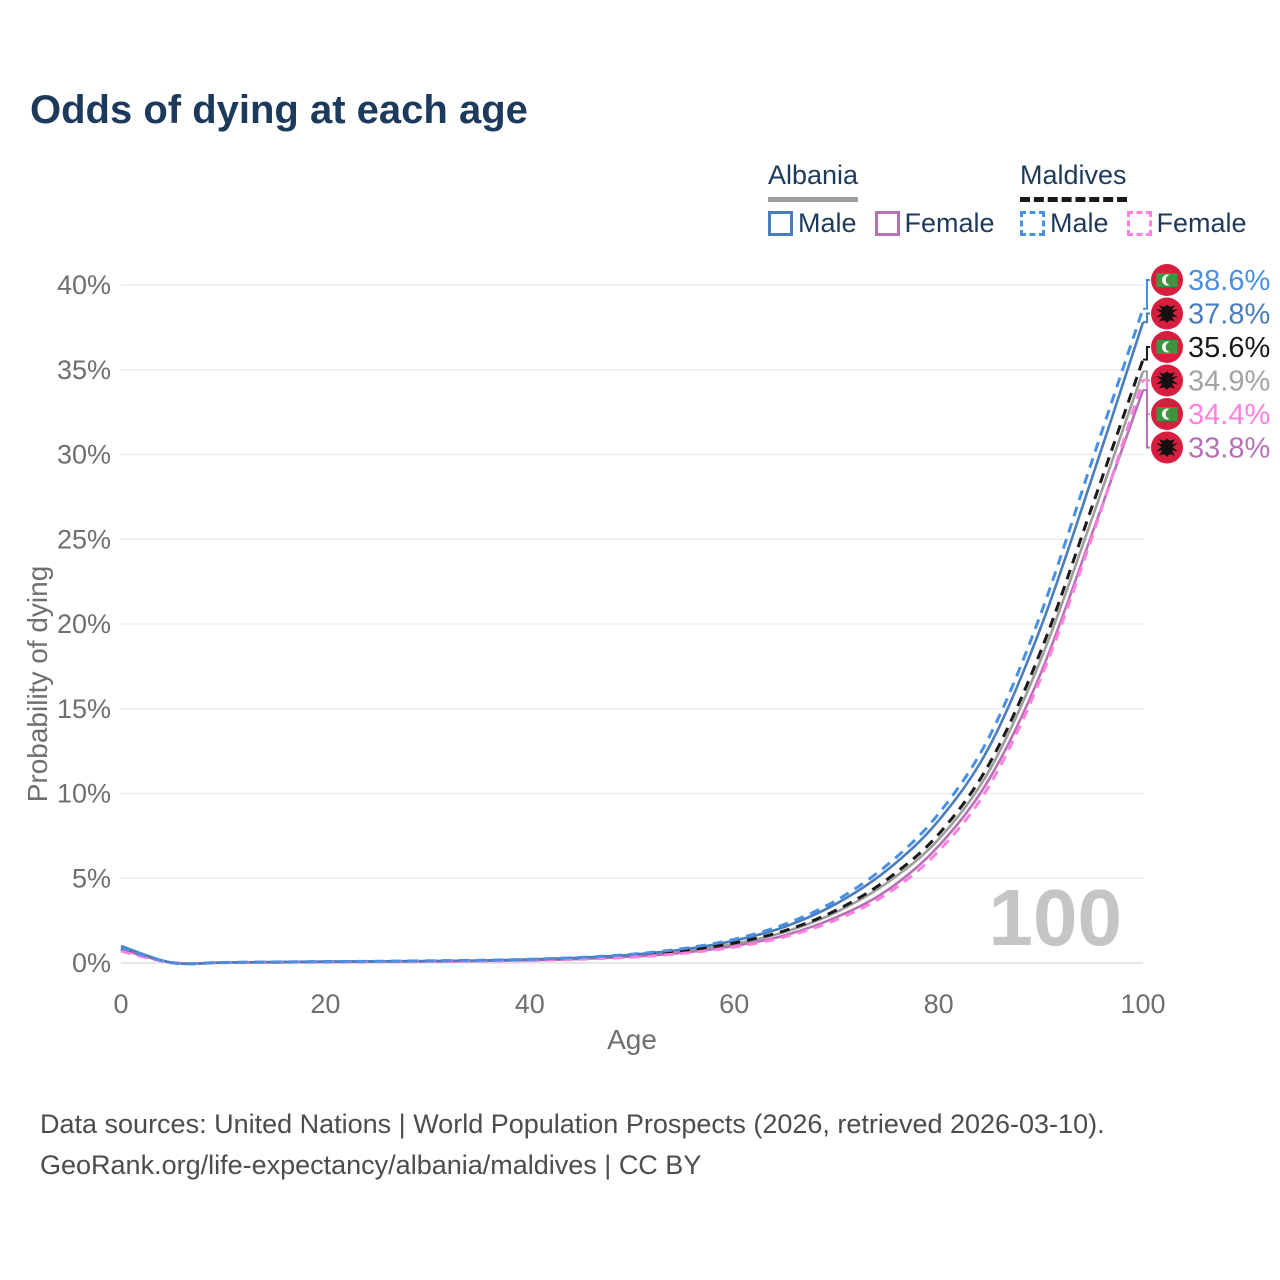 The width and height of the screenshot is (1280, 1280). What do you see at coordinates (325, 1004) in the screenshot?
I see `x-tick-label-20: 20` at bounding box center [325, 1004].